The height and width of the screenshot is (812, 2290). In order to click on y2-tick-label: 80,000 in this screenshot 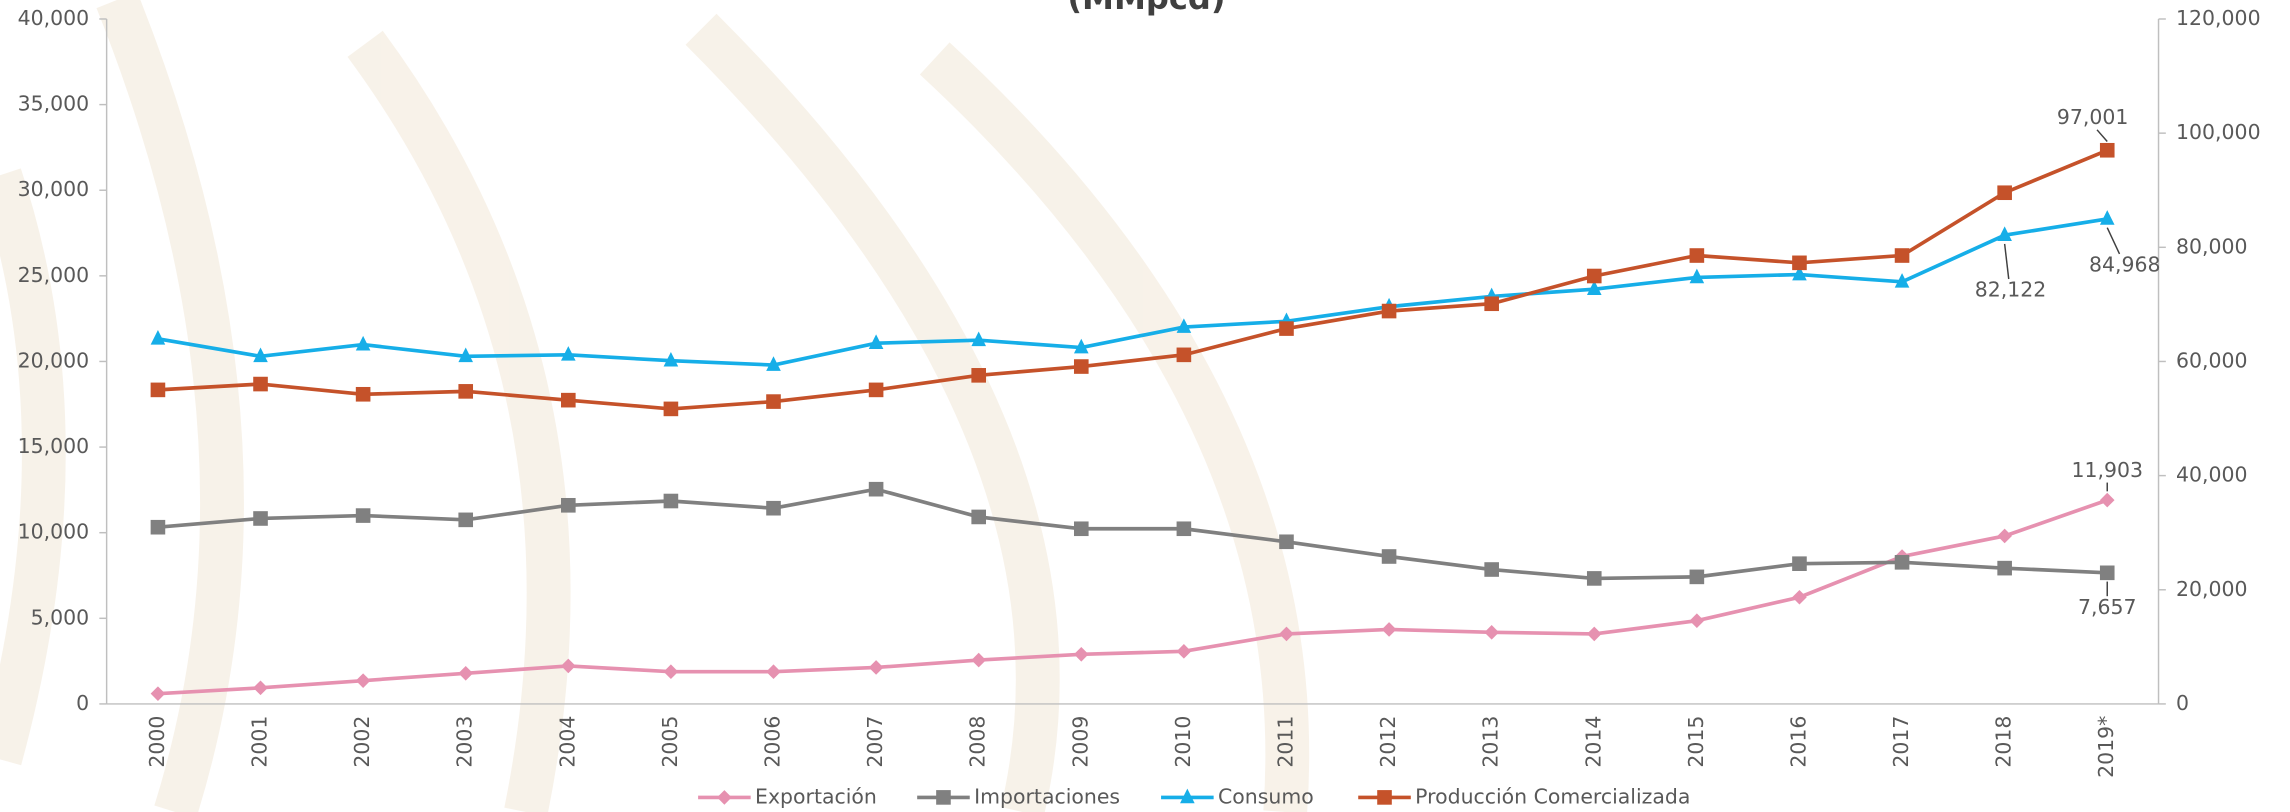, I will do `click(2212, 246)`.